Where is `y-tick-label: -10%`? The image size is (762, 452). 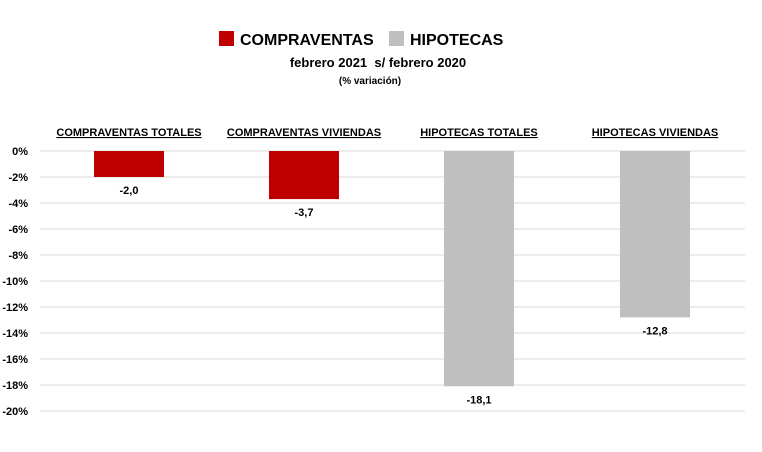
y-tick-label: -10% is located at coordinates (15, 282).